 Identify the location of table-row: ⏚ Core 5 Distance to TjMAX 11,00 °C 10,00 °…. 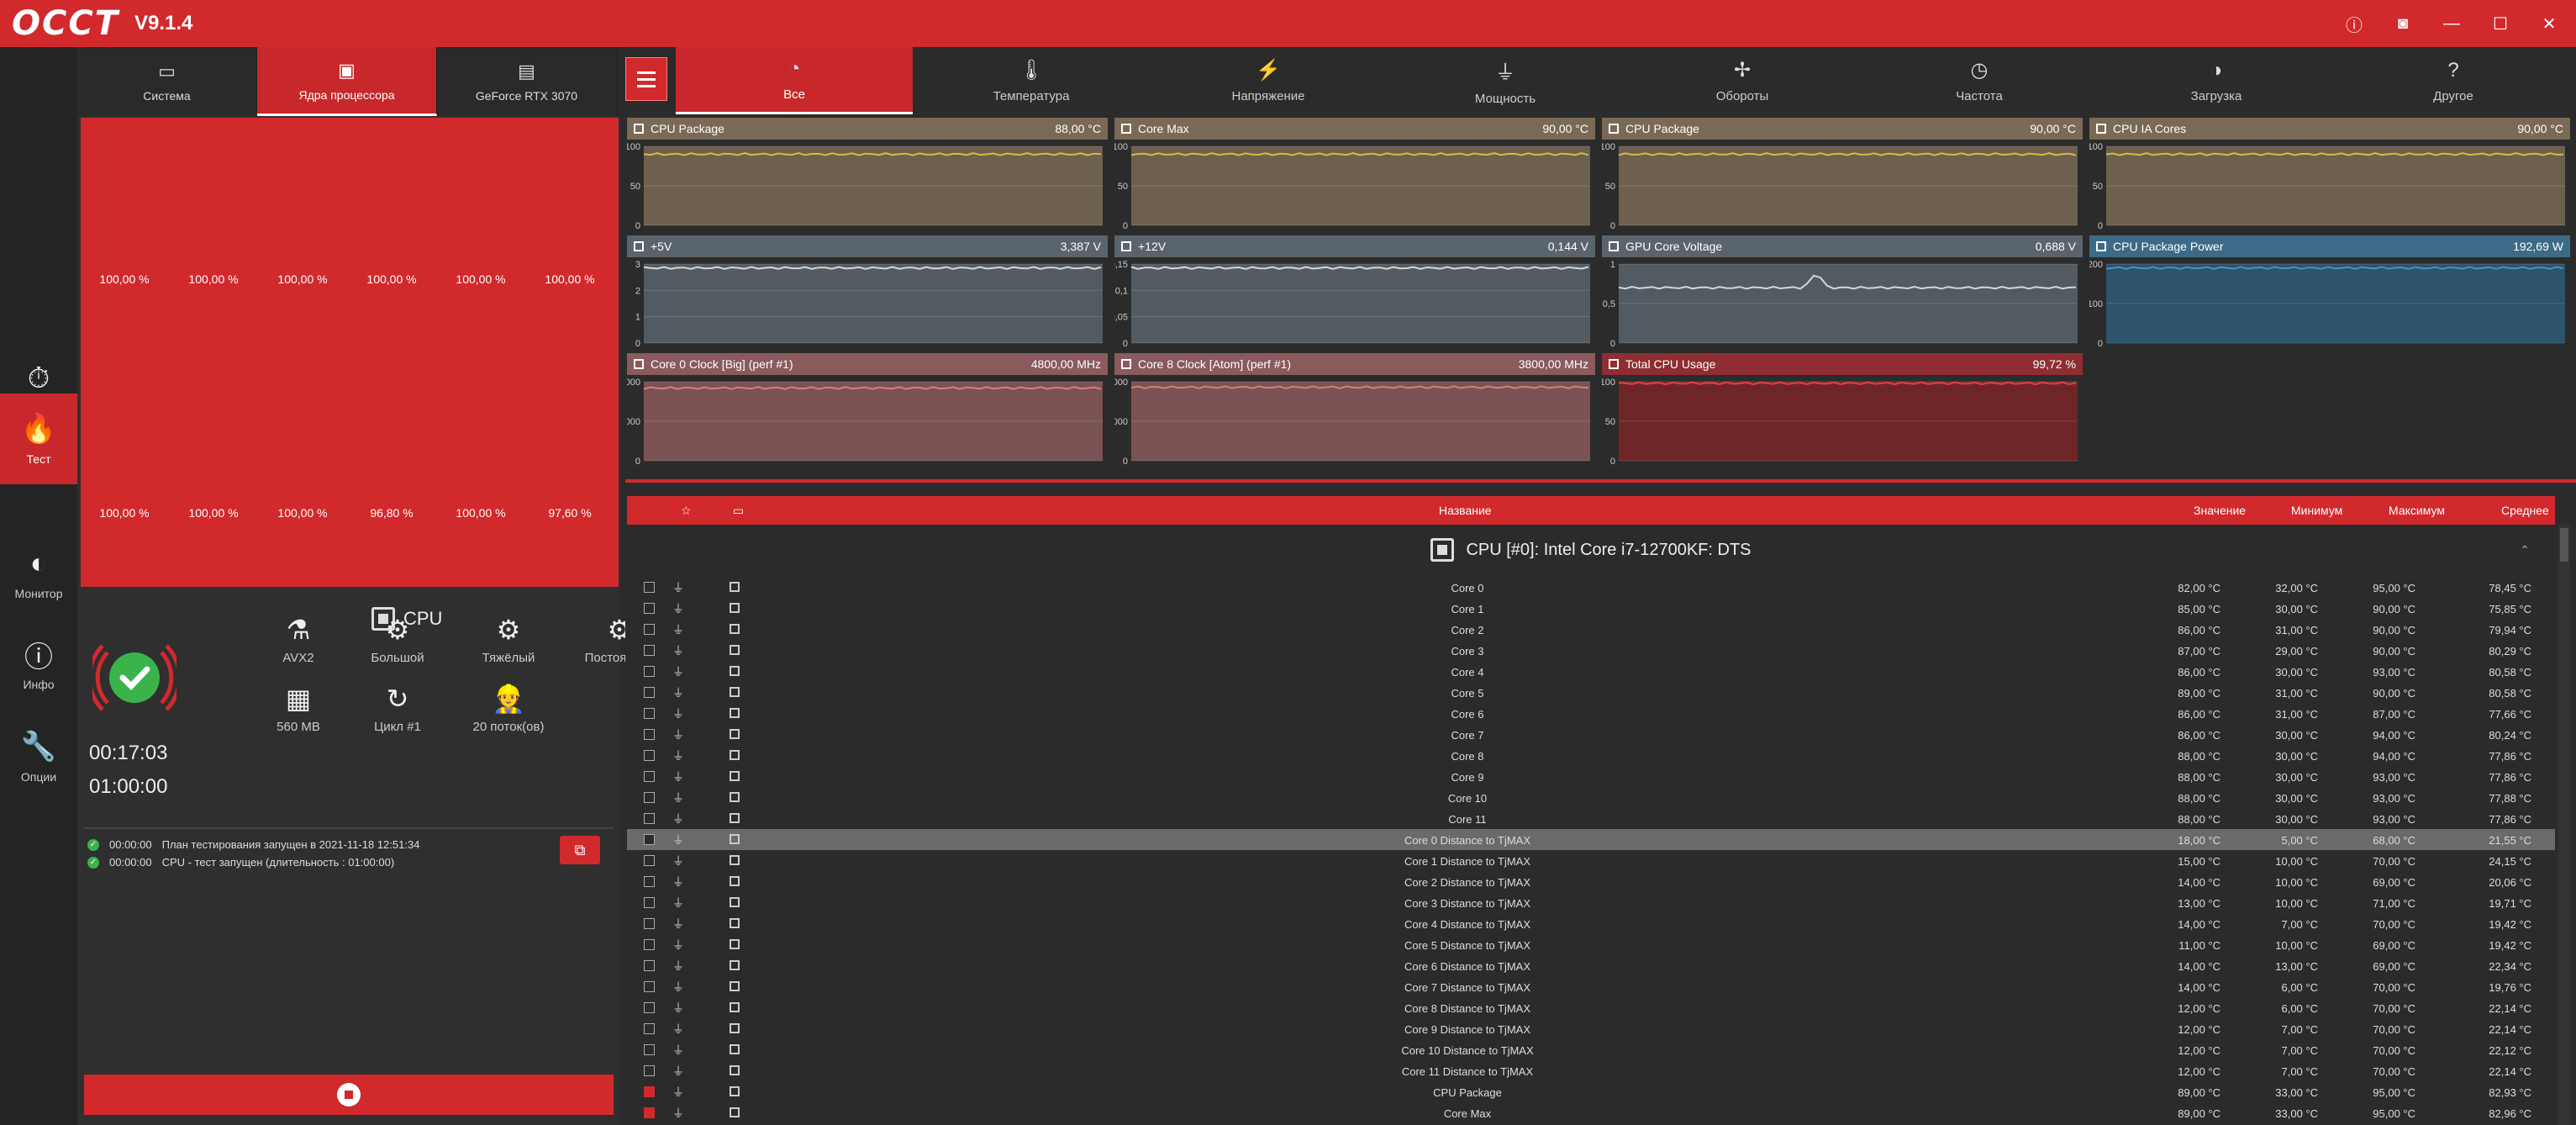
(1591, 945).